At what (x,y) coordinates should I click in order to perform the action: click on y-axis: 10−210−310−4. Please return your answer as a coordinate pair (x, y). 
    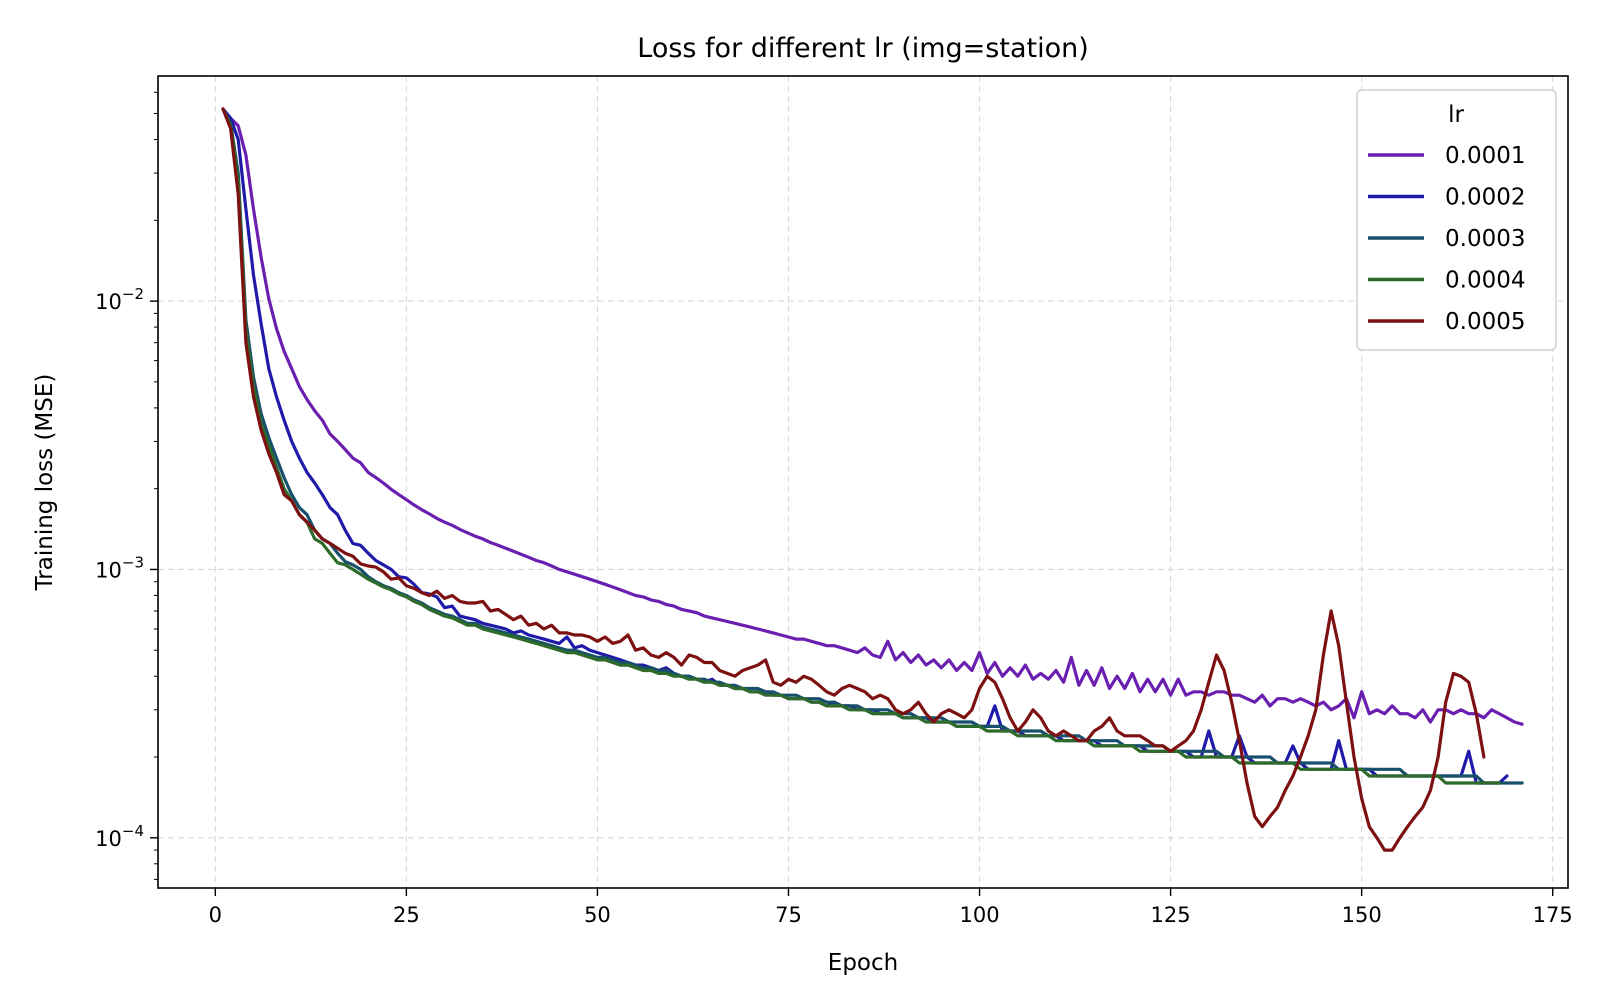
    Looking at the image, I should click on (126, 485).